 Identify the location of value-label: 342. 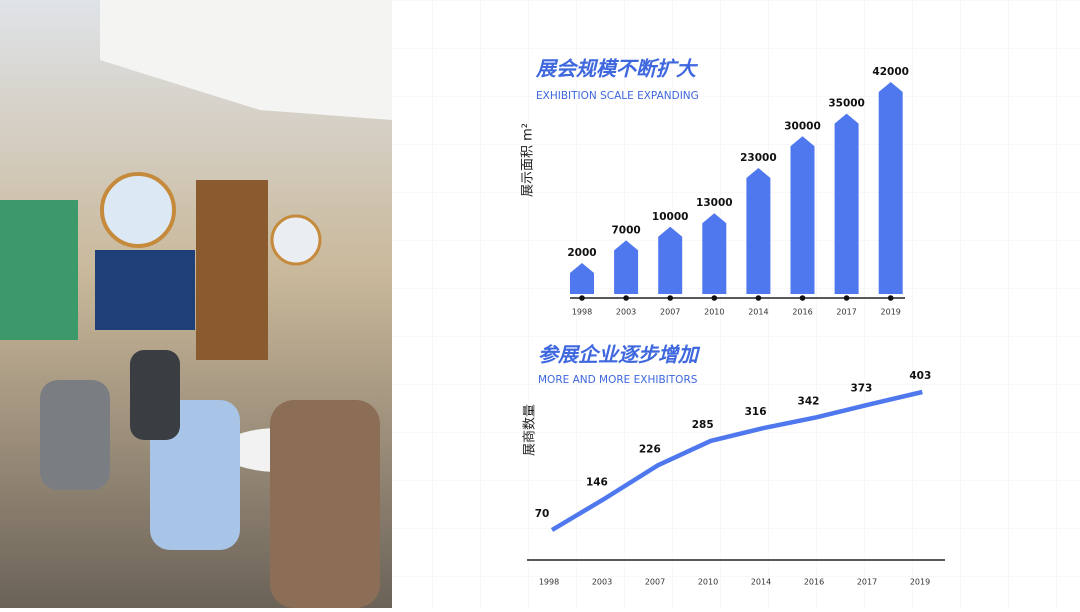
(809, 401).